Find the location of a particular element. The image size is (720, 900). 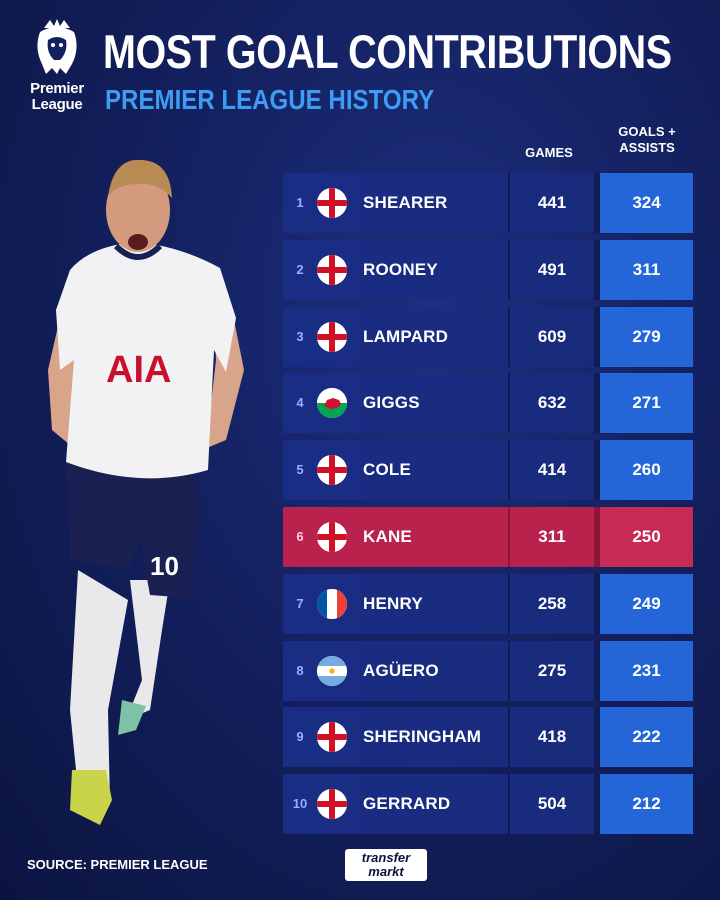

player-name: GERRARD is located at coordinates (407, 804).